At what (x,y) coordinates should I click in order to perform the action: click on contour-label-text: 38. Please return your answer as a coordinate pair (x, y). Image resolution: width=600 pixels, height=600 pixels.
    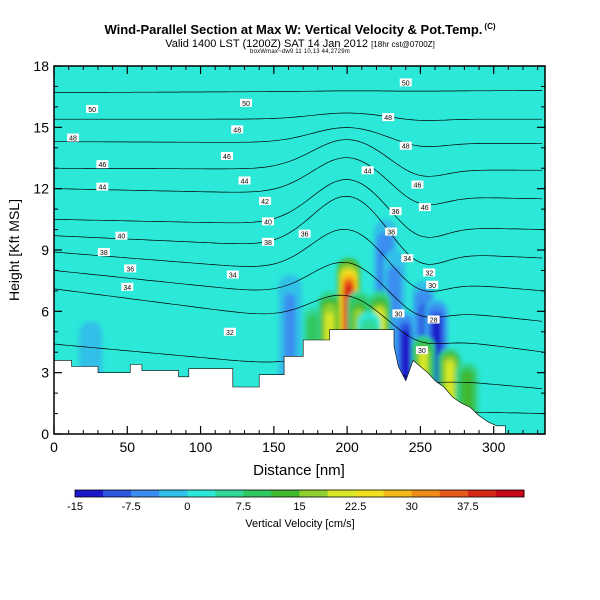
    Looking at the image, I should click on (268, 243).